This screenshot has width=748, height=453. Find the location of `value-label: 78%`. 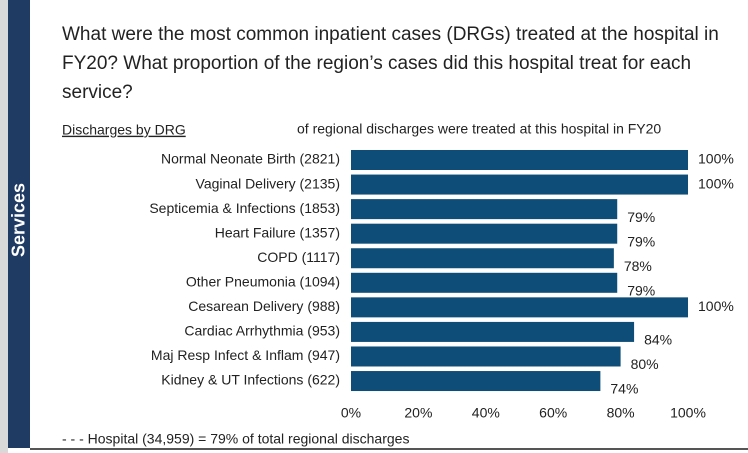

value-label: 78% is located at coordinates (638, 266).